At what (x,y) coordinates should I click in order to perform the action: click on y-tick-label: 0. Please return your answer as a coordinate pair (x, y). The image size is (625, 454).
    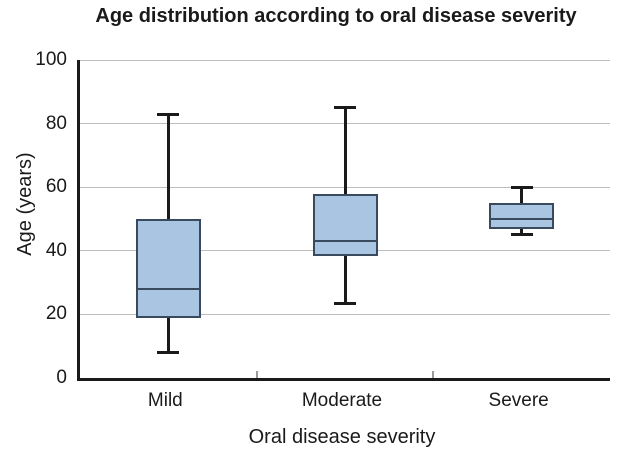
    Looking at the image, I should click on (61, 377).